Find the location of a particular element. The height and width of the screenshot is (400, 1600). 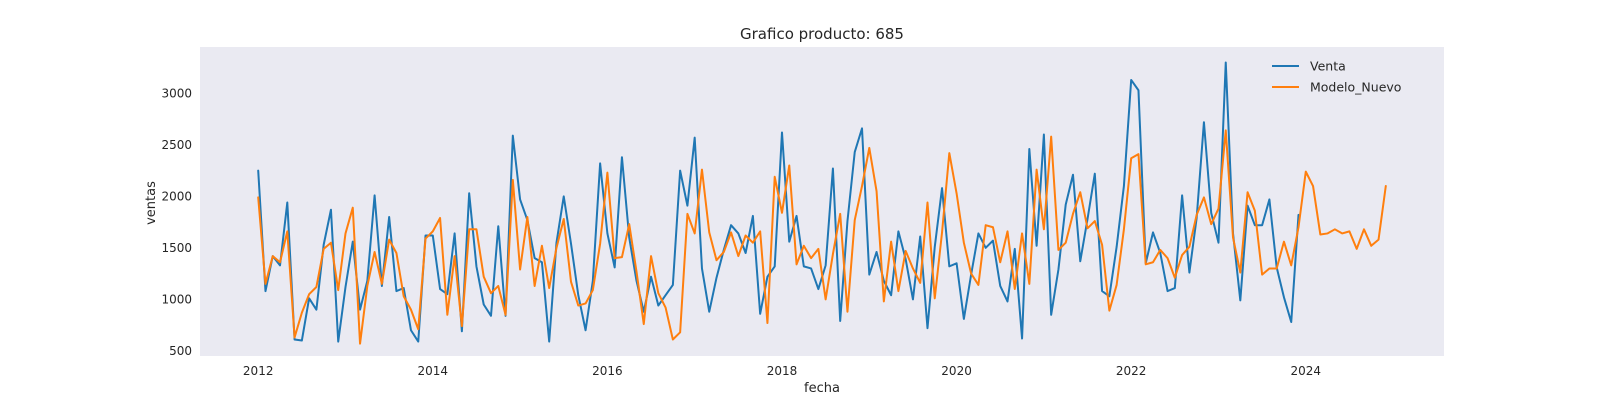

x-tick-label: 2020 is located at coordinates (956, 371).